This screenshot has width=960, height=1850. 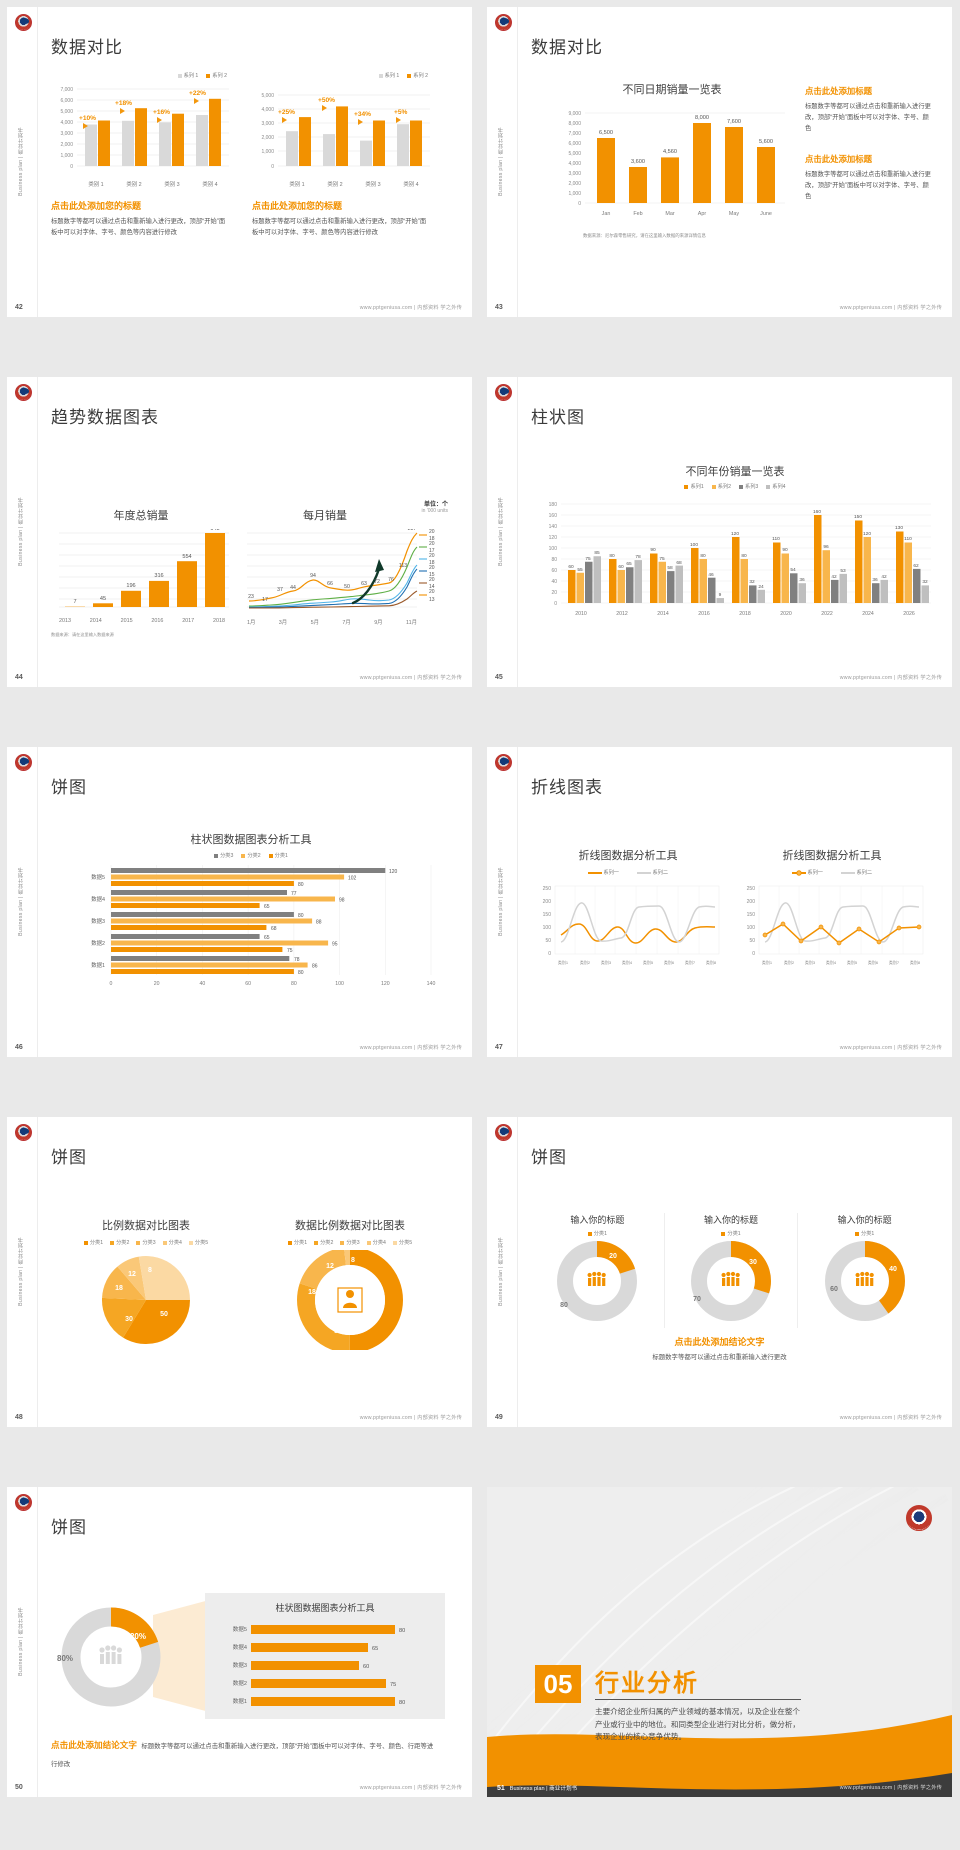 I want to click on category-label: 2014, so click(x=95, y=621).